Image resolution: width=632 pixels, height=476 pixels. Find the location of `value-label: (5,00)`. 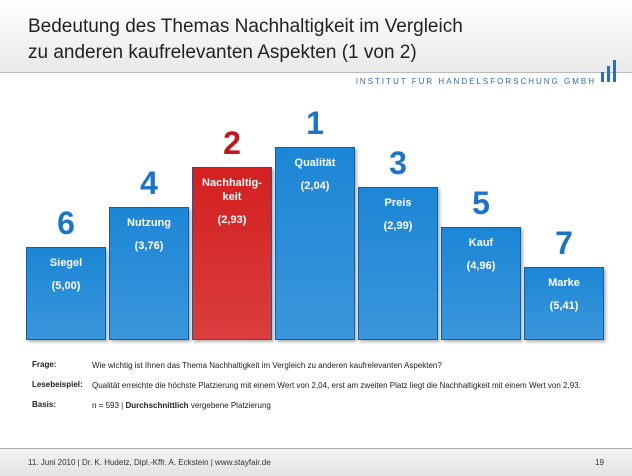

value-label: (5,00) is located at coordinates (66, 286).